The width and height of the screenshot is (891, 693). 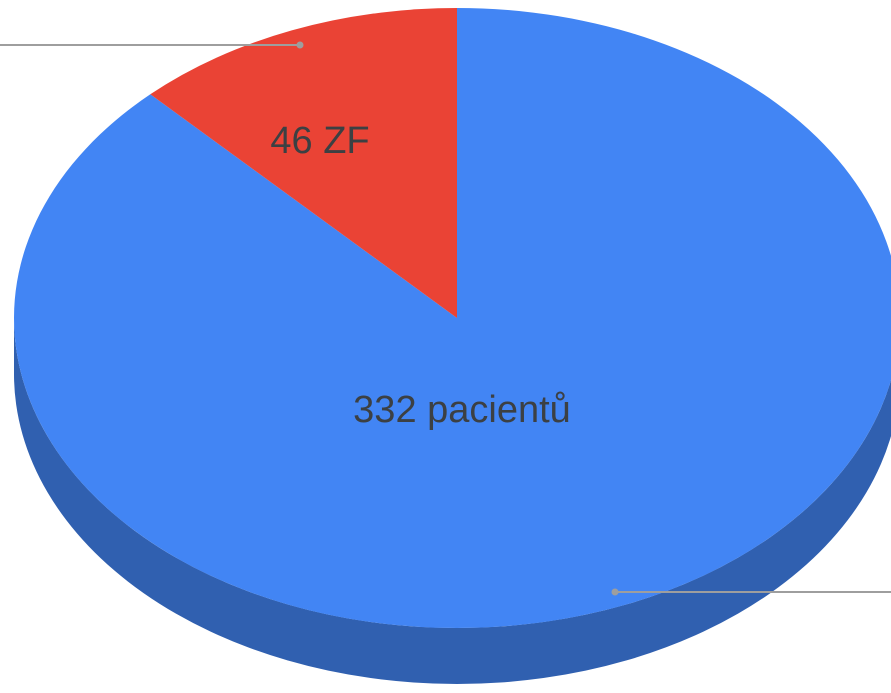 I want to click on data-label: 332 pacientů, so click(x=462, y=410).